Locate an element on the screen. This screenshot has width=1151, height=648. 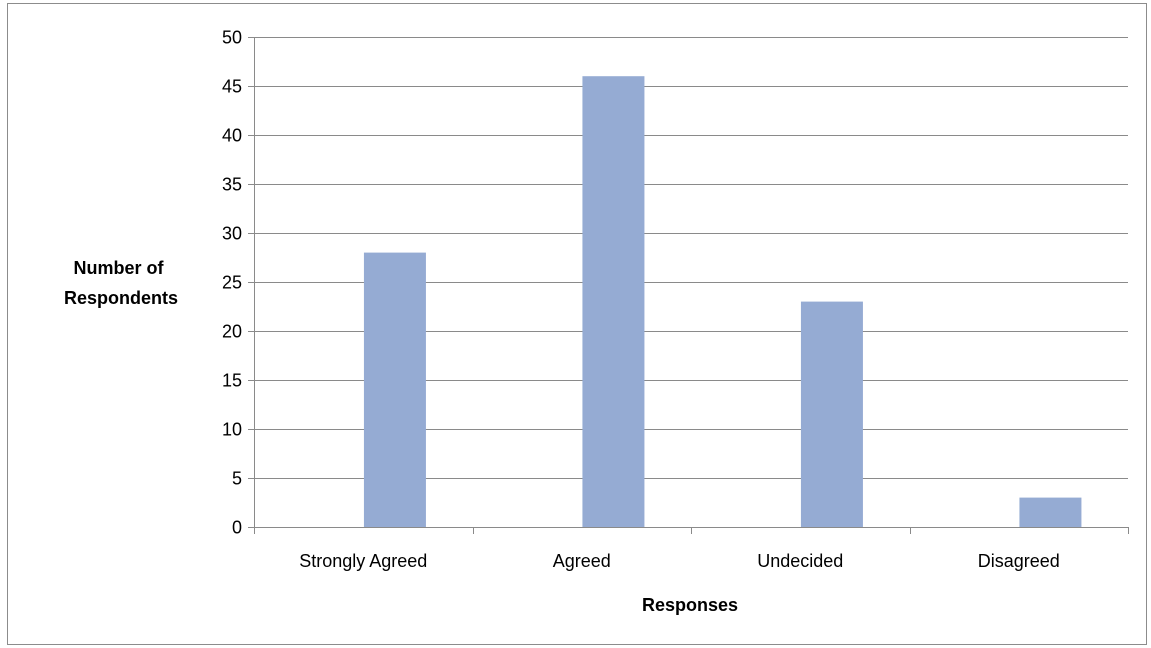
y-tick-label-40: 40 is located at coordinates (232, 136).